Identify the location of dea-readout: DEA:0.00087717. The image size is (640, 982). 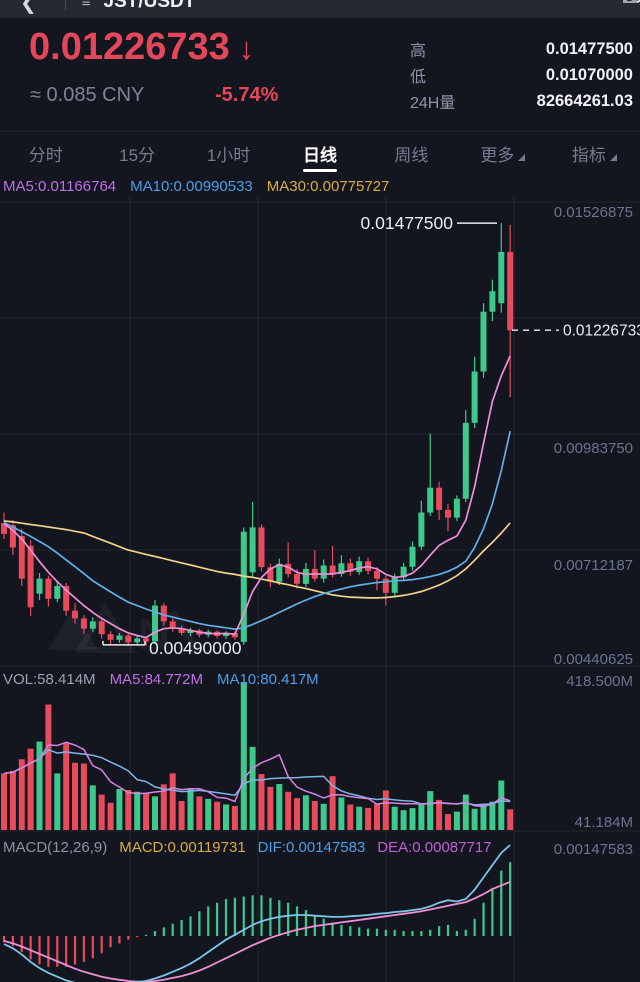
(434, 847).